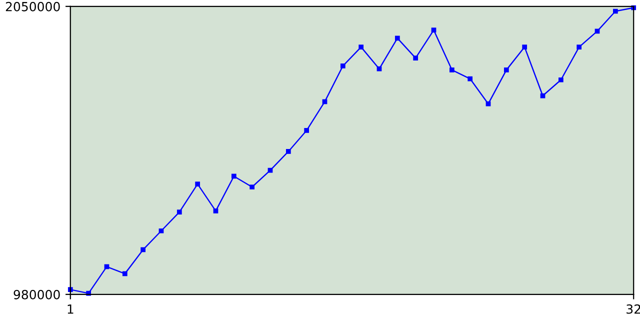 This screenshot has width=640, height=320. Describe the element at coordinates (33, 7) in the screenshot. I see `y-tick-label: 2050000` at that location.